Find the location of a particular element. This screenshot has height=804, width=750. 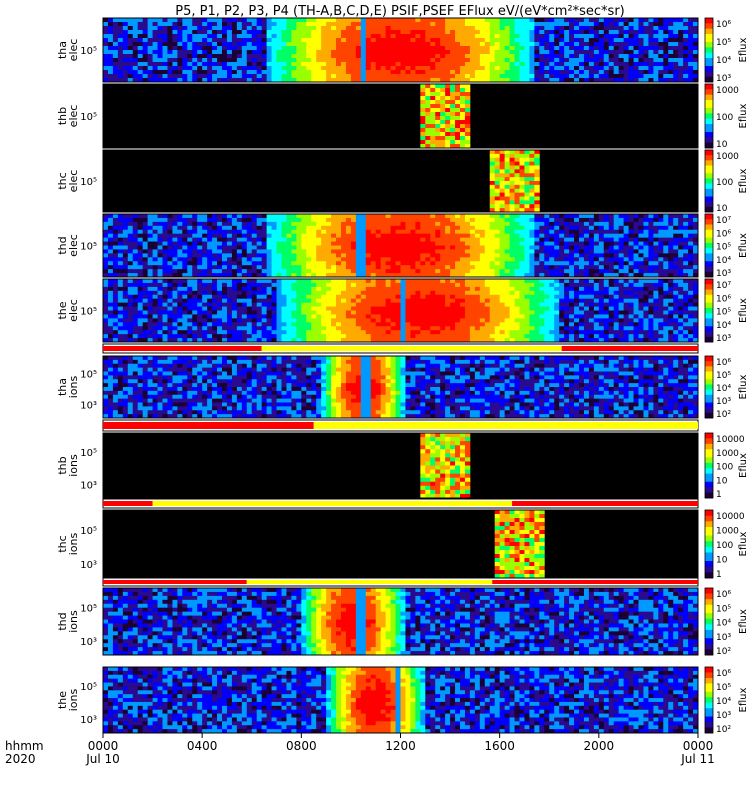

ytick-label: 10⁵ is located at coordinates (88, 117).